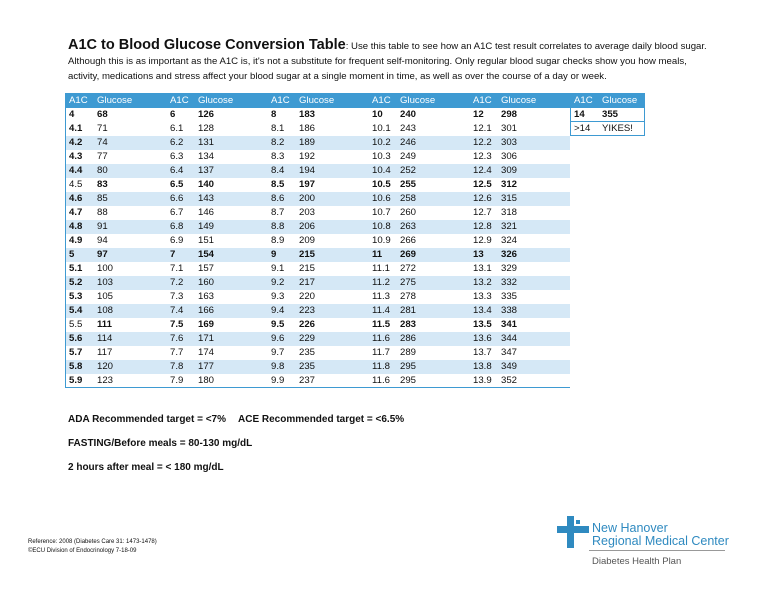 Image resolution: width=768 pixels, height=594 pixels. I want to click on table-cell: 71, so click(102, 128).